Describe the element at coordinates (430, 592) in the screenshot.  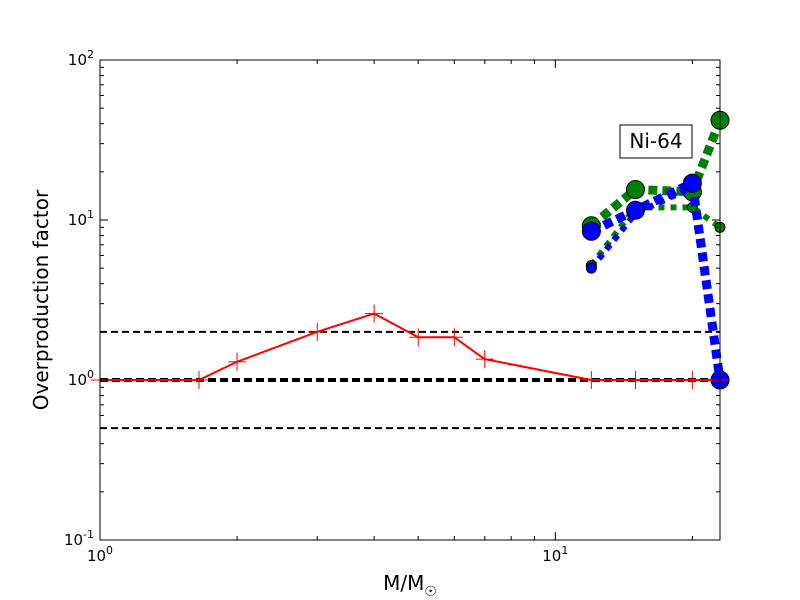
I see `x-axis-label-subscript: ☉` at that location.